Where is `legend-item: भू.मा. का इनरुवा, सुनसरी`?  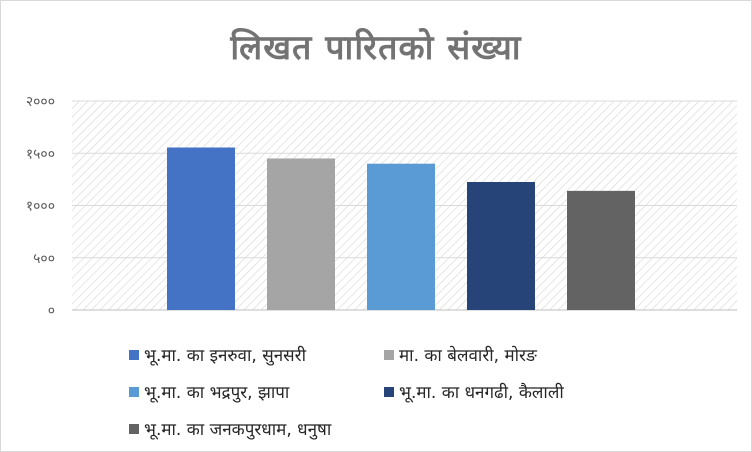 legend-item: भू.मा. का इनरुवा, सुनसरी is located at coordinates (217, 354).